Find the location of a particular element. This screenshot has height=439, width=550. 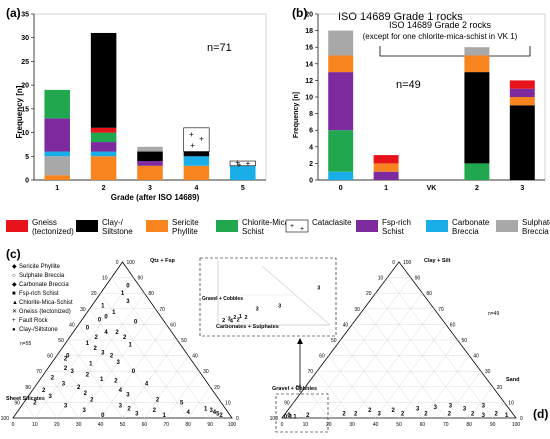

data-point-fsp: 0 is located at coordinates (106, 318).